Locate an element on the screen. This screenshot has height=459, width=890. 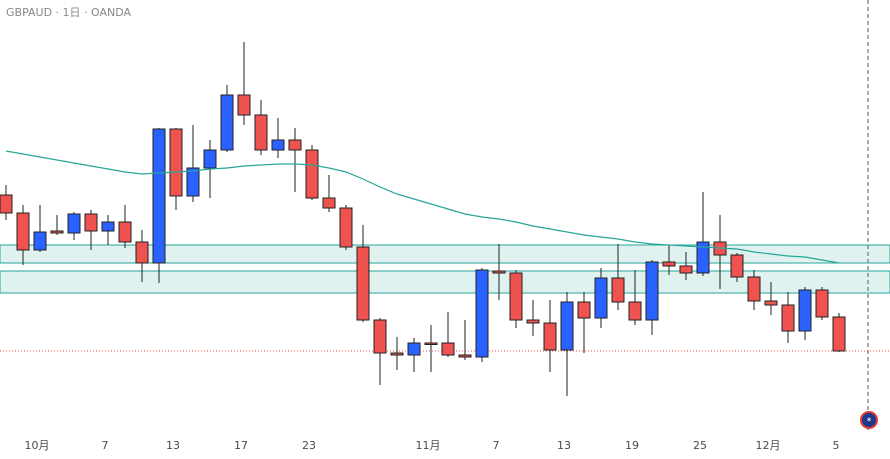
x-tick-label: 19 is located at coordinates (632, 445).